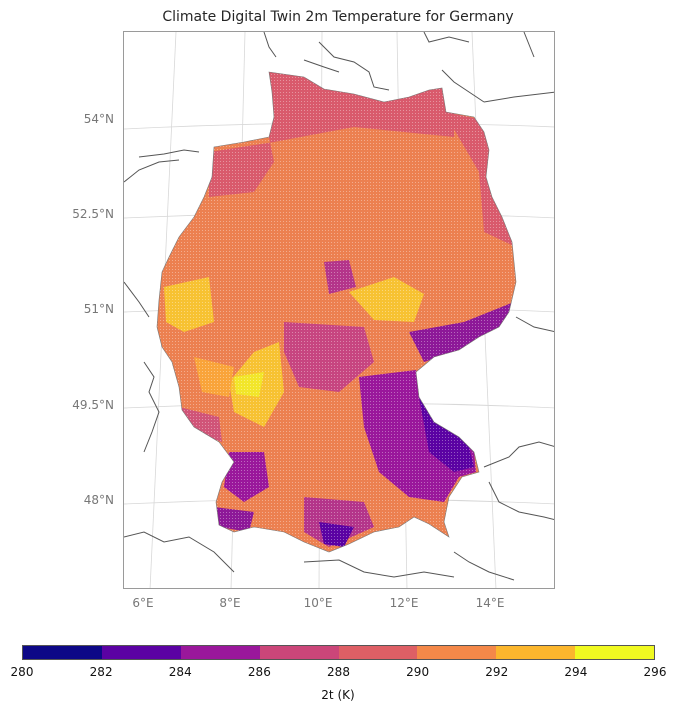  What do you see at coordinates (143, 603) in the screenshot?
I see `lon-label-6: 6°E` at bounding box center [143, 603].